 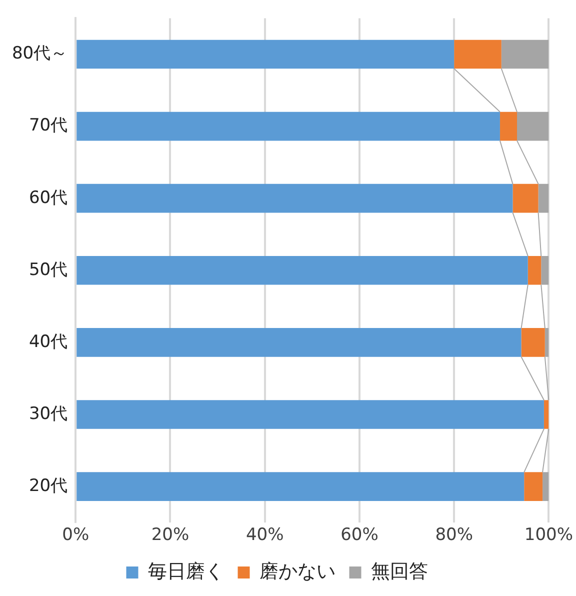 I want to click on x-tick-label: 60%, so click(x=359, y=535).